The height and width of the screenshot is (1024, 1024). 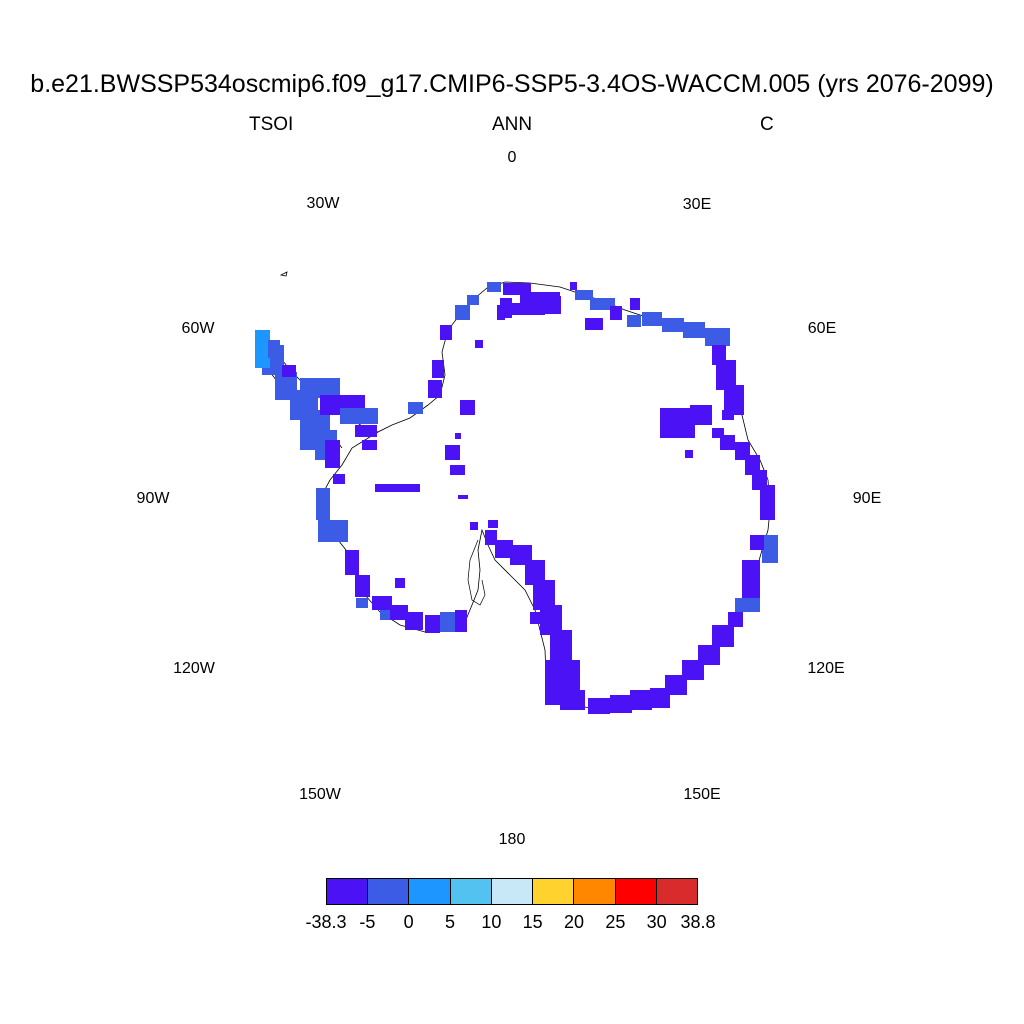 What do you see at coordinates (867, 498) in the screenshot?
I see `lon-label-90e: 90E` at bounding box center [867, 498].